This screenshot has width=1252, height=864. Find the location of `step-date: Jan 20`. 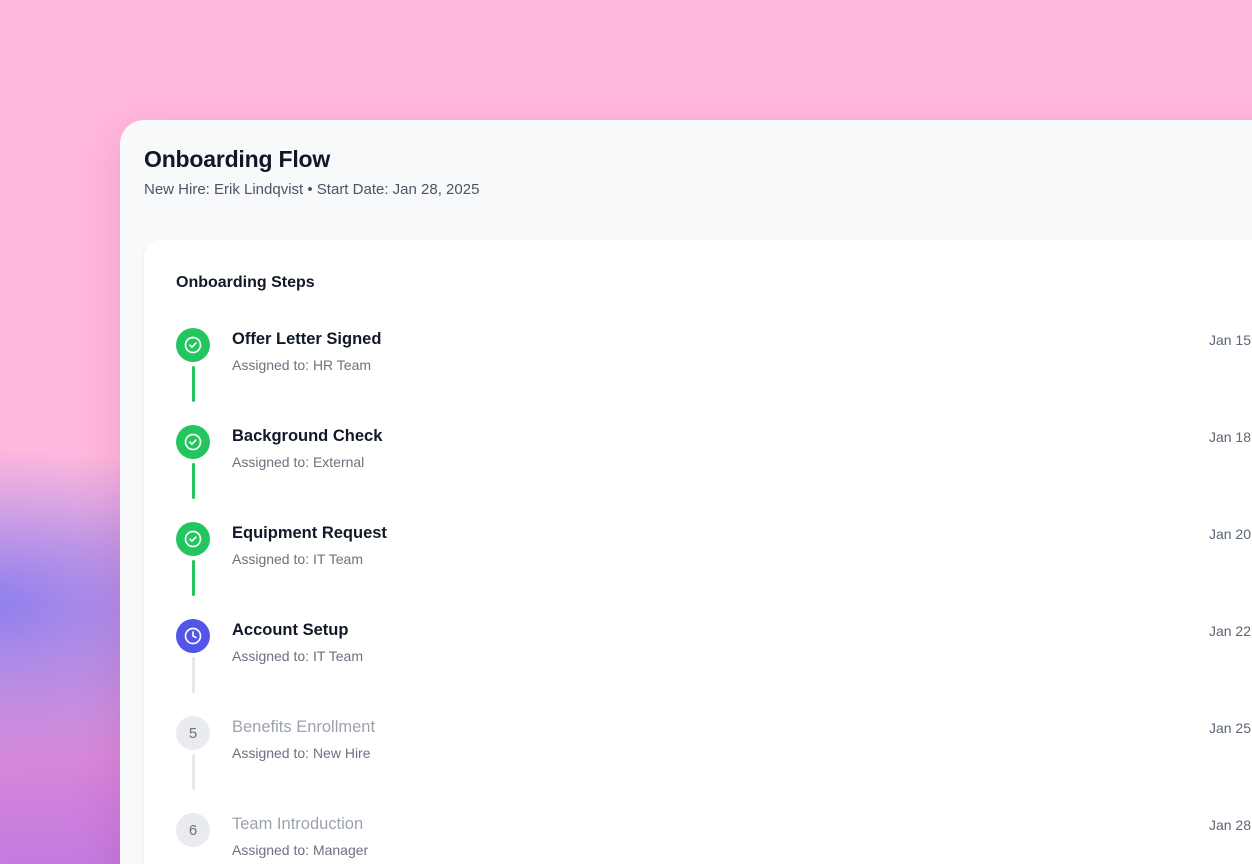

step-date: Jan 20 is located at coordinates (1229, 534).